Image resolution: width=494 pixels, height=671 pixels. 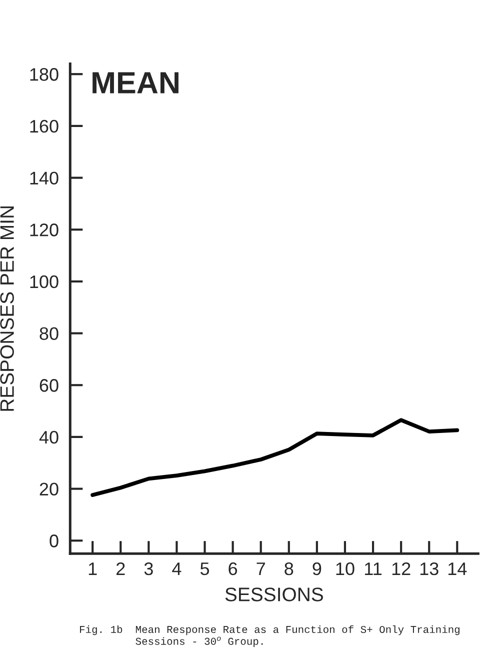 What do you see at coordinates (289, 569) in the screenshot?
I see `x-tick-label: 8` at bounding box center [289, 569].